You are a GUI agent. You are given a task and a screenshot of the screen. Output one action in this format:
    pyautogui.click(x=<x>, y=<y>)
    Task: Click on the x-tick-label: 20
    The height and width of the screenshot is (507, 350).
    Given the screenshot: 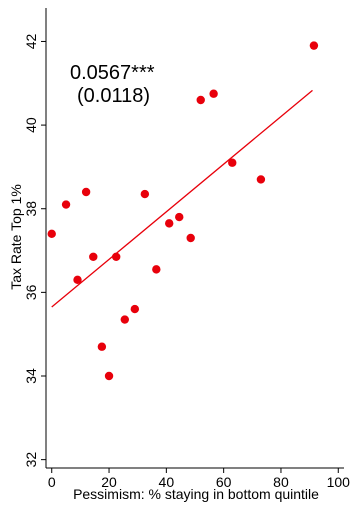 What is the action you would take?
    pyautogui.click(x=109, y=482)
    